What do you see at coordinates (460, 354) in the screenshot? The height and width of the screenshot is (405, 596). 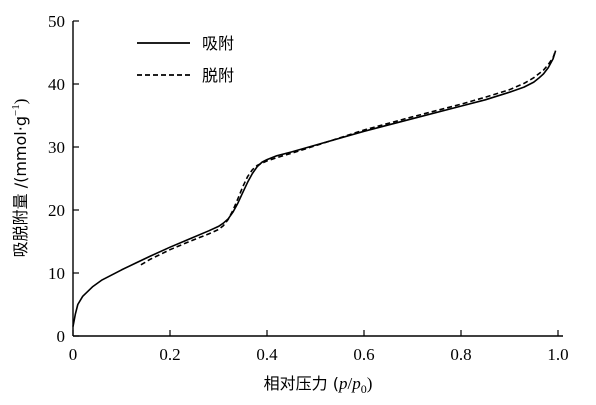 I see `x-tick-label: 0.8` at bounding box center [460, 354].